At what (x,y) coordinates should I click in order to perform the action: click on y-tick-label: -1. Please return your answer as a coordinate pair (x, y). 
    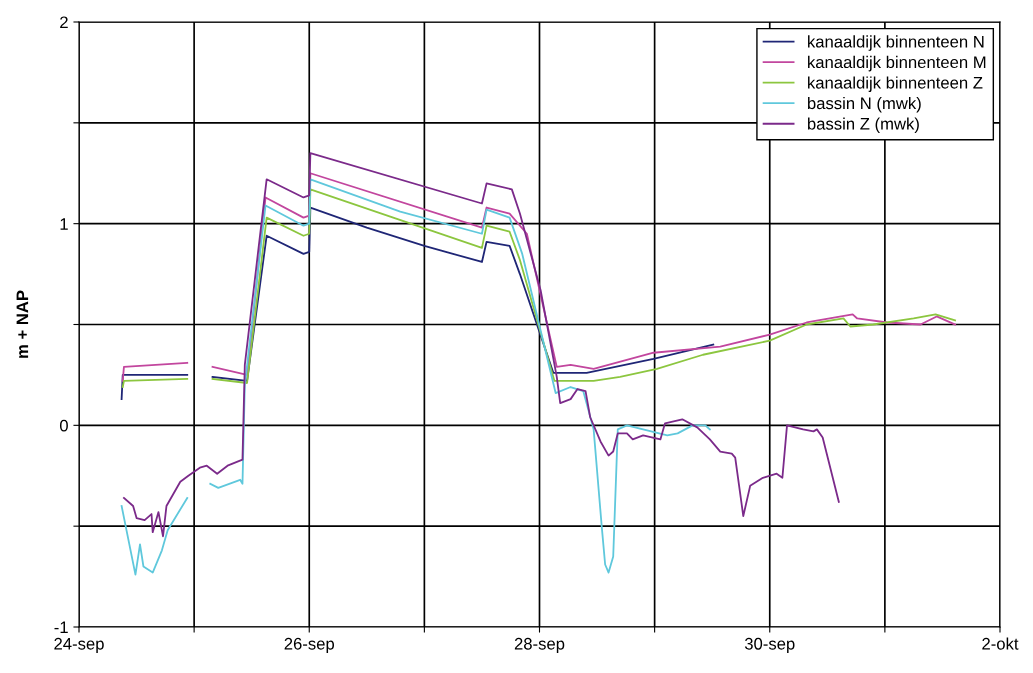
    Looking at the image, I should click on (61, 627).